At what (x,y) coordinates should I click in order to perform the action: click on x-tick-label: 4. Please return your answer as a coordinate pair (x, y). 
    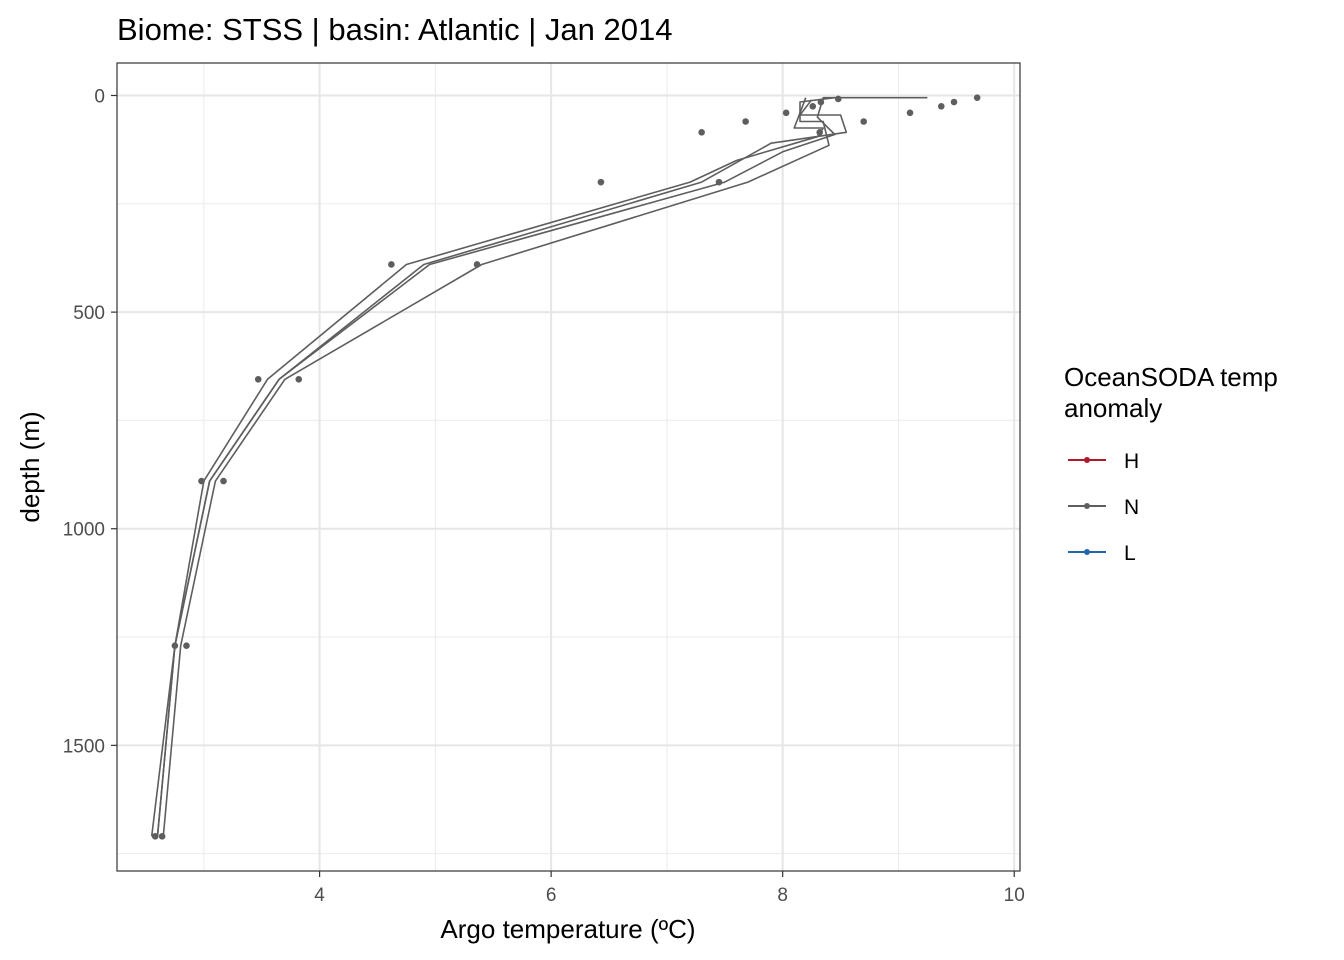
    Looking at the image, I should click on (319, 895).